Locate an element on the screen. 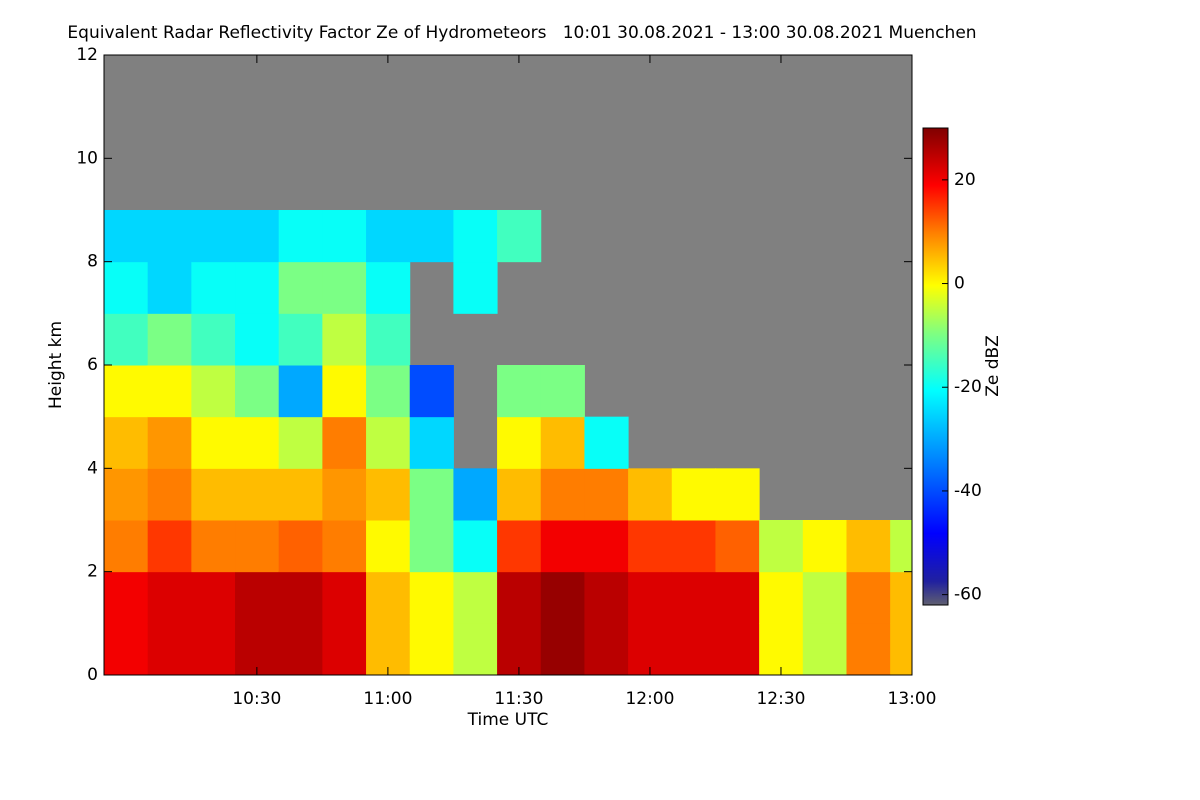 Image resolution: width=1200 pixels, height=800 pixels. colorbar-tick-label: 0 is located at coordinates (959, 284).